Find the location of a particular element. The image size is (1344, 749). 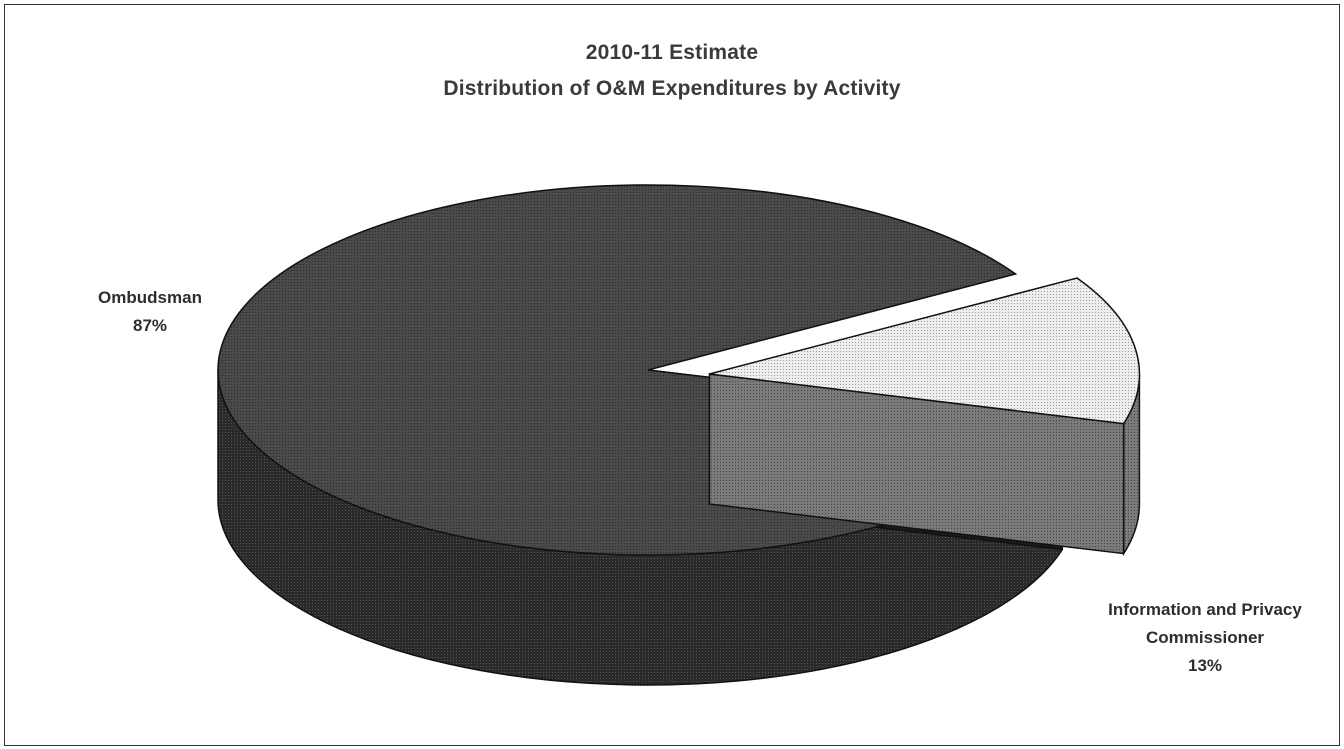

slice-label-ipc-line1: Information and Privacy is located at coordinates (1205, 609).